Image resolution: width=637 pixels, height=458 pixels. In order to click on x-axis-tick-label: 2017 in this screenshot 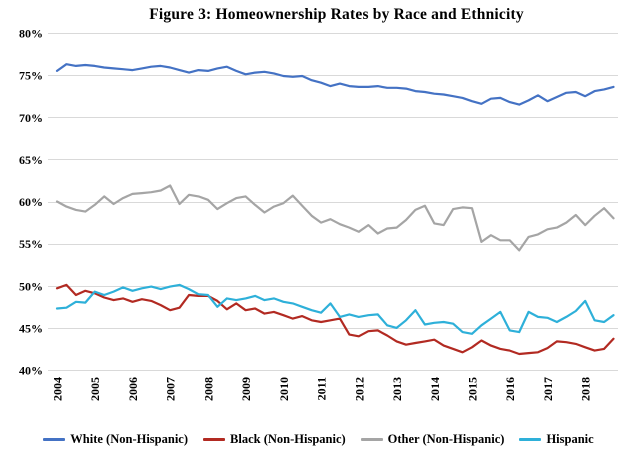, I will do `click(548, 389)`.